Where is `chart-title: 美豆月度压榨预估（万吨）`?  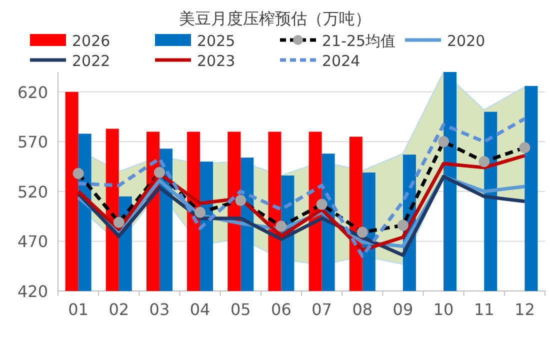 chart-title: 美豆月度压榨预估（万吨） is located at coordinates (275, 18).